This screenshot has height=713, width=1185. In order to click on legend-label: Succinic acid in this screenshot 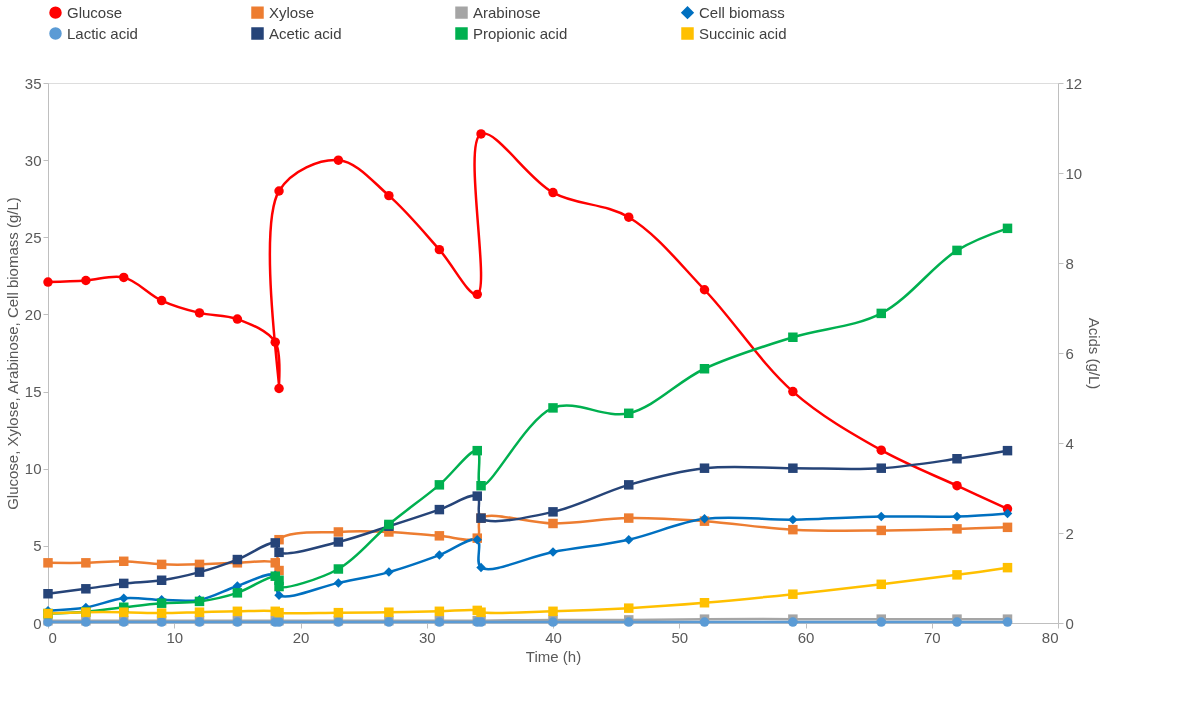, I will do `click(743, 33)`.